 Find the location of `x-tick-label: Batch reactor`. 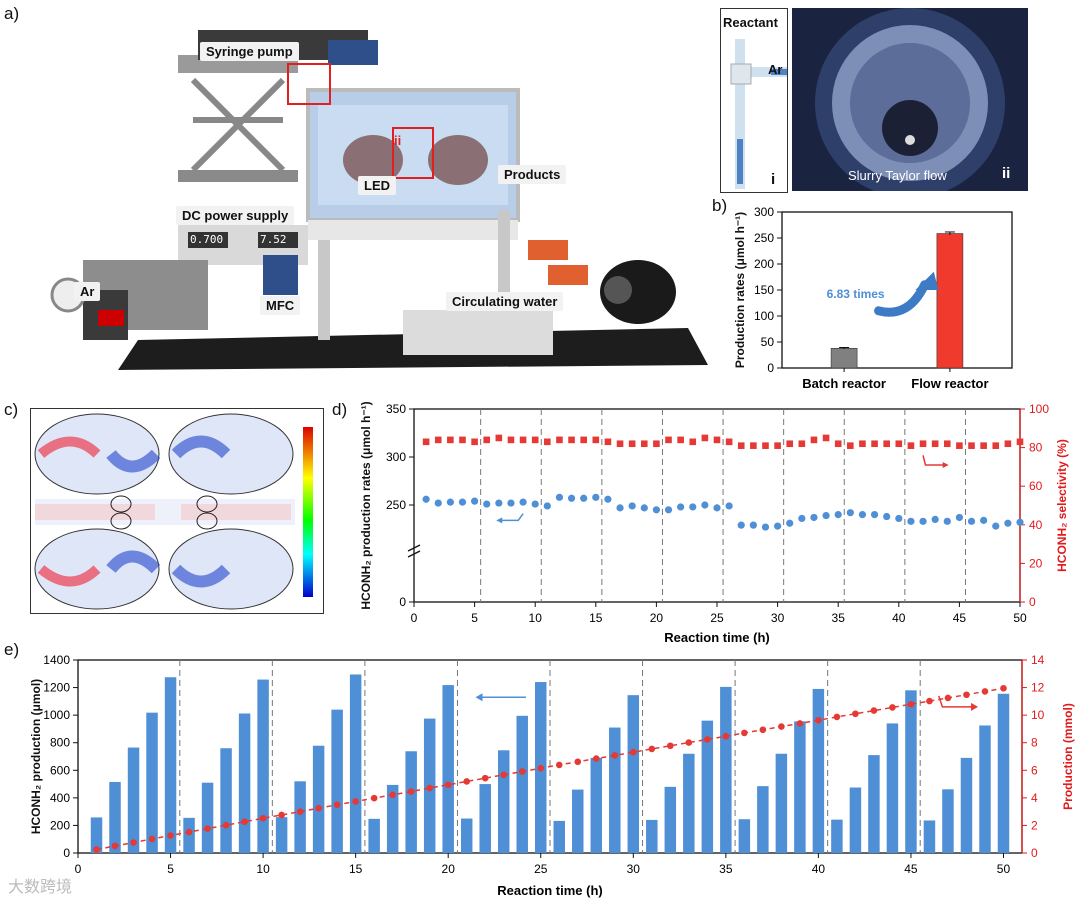

x-tick-label: Batch reactor is located at coordinates (844, 383).